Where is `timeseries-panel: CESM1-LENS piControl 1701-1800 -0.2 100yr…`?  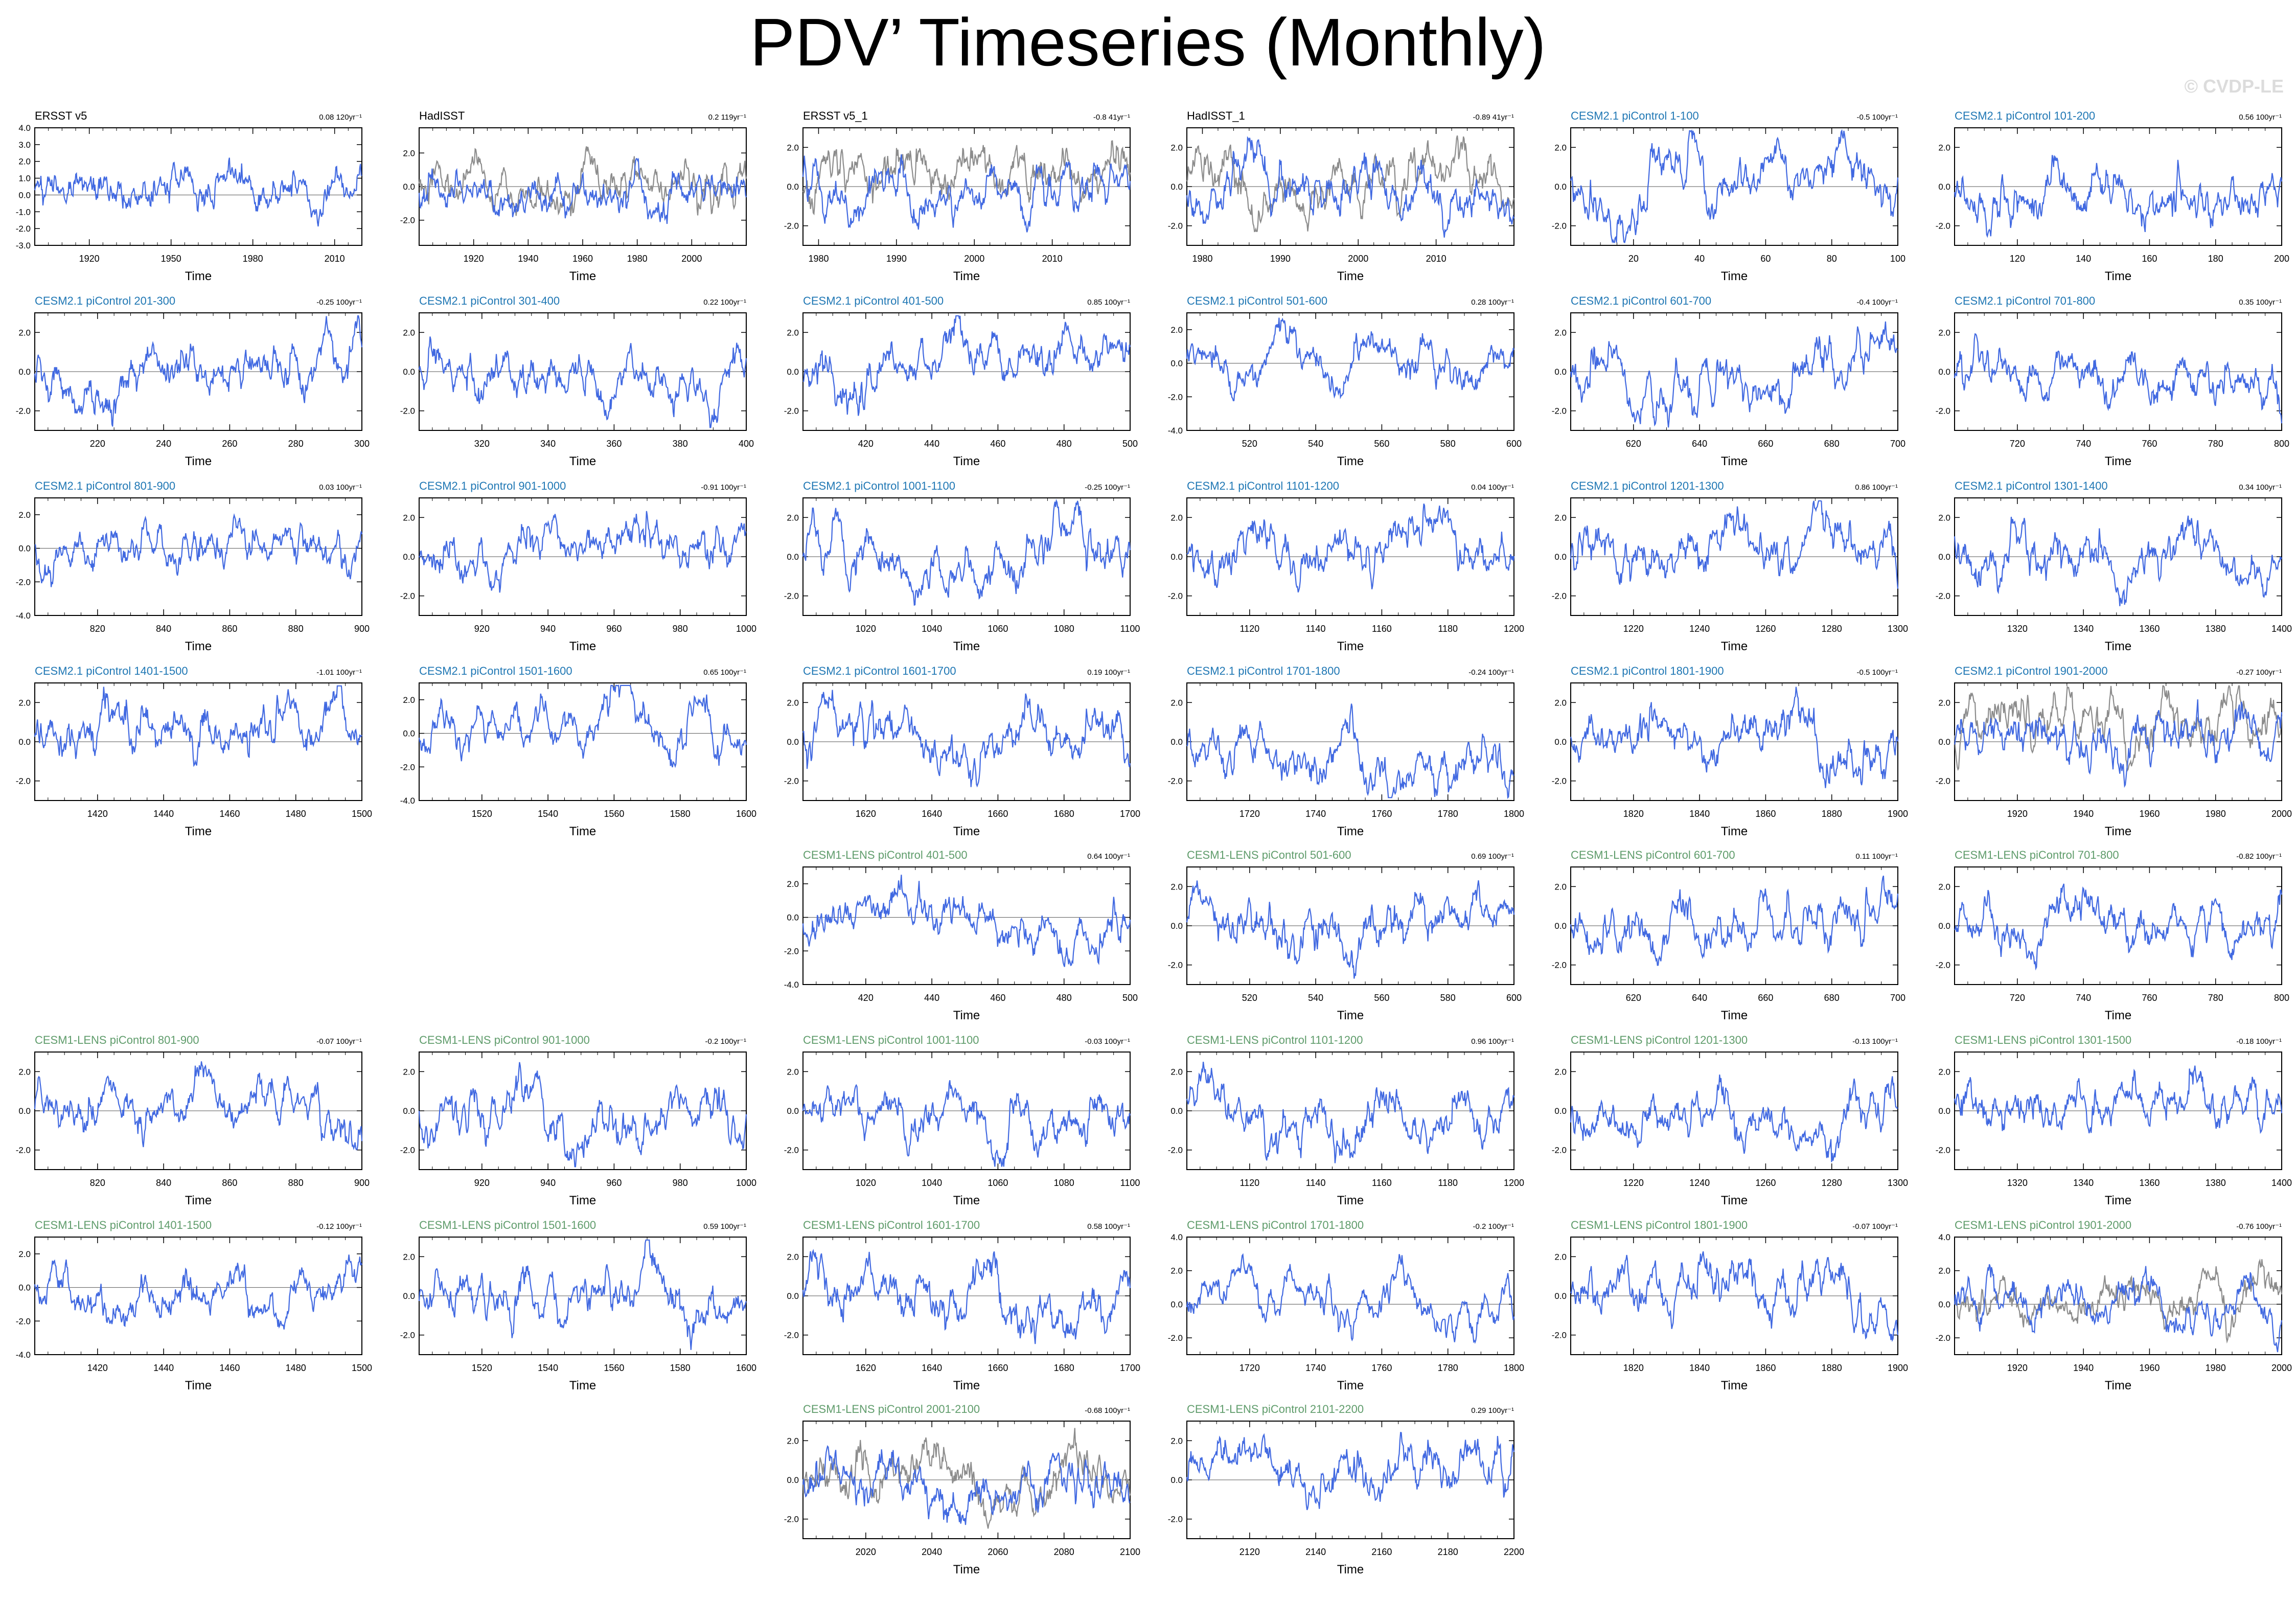
timeseries-panel: CESM1-LENS piControl 1701-1800 -0.2 100yr… is located at coordinates (1346, 1305).